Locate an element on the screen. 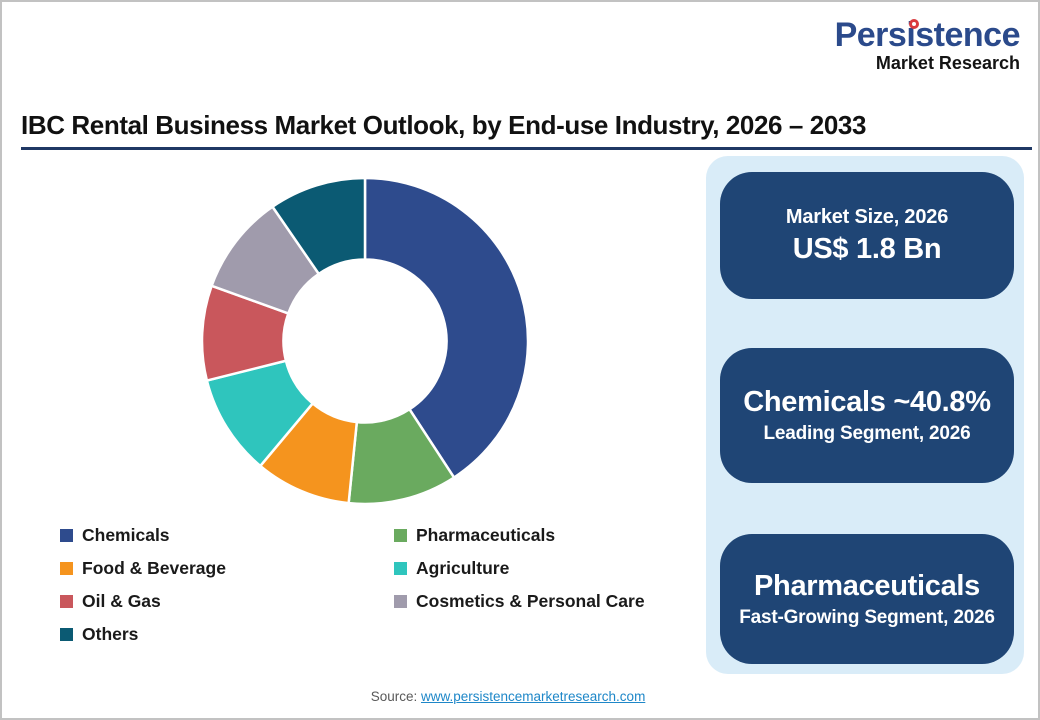 The height and width of the screenshot is (720, 1040). legend-label-oil-gas: Oil & Gas is located at coordinates (121, 601).